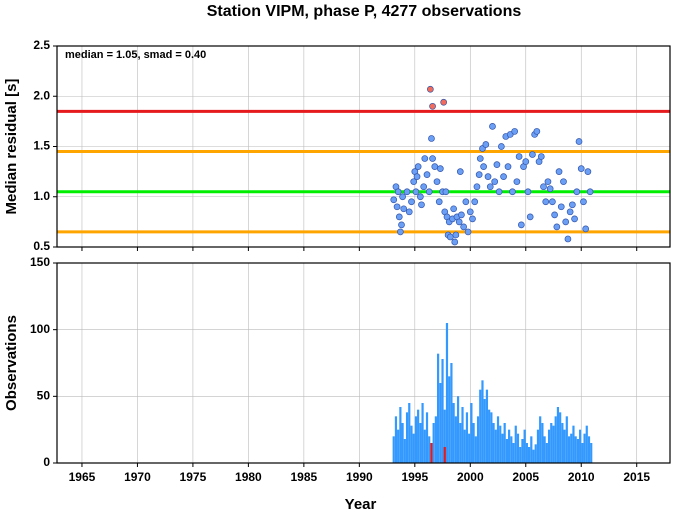 The height and width of the screenshot is (511, 677). I want to click on x-tick-label: 2010, so click(581, 477).